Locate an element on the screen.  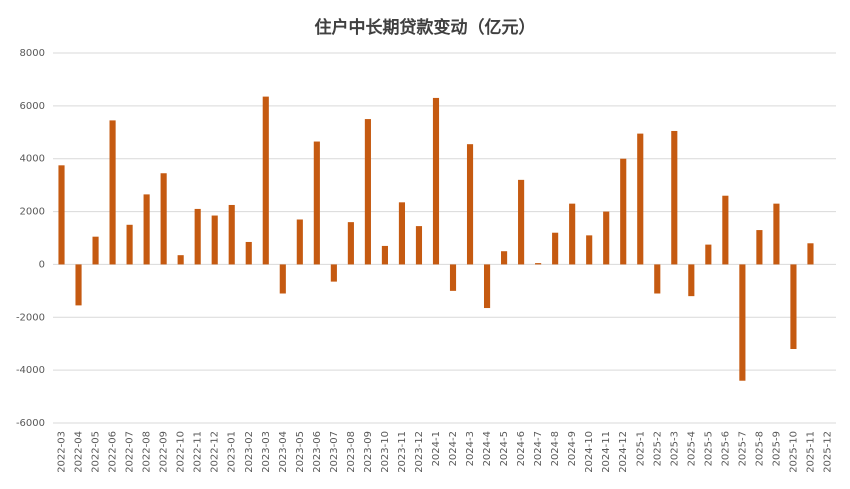
x-tick-label: 2023-02 is located at coordinates (249, 452).